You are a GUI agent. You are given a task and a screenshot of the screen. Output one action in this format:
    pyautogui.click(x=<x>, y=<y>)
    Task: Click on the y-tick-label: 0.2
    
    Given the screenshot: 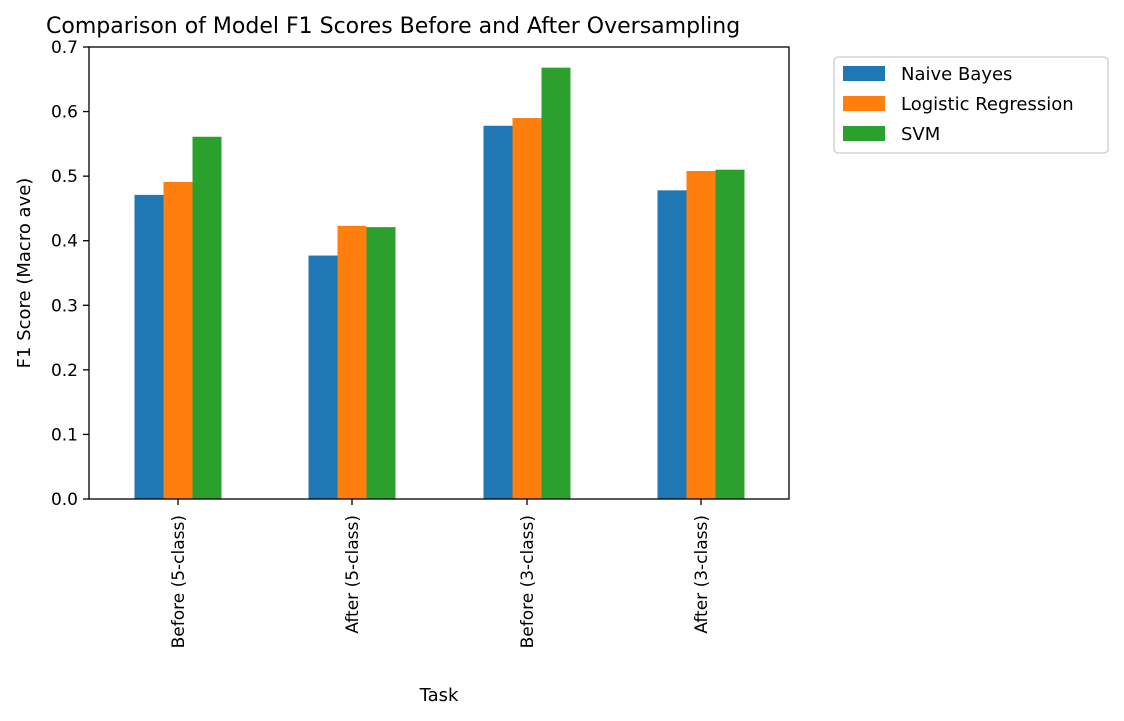 What is the action you would take?
    pyautogui.click(x=64, y=371)
    